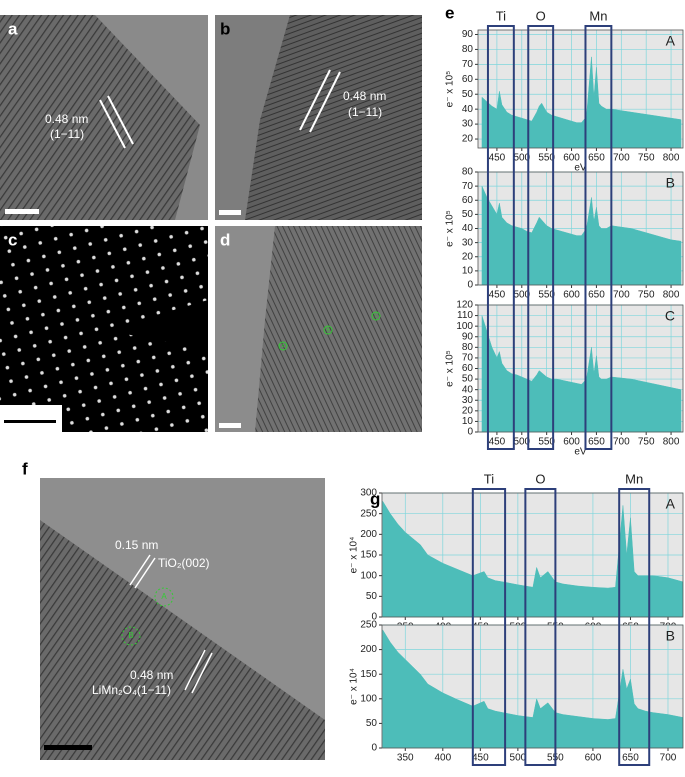 This screenshot has height=777, width=685. I want to click on panel-label: c, so click(12, 239).